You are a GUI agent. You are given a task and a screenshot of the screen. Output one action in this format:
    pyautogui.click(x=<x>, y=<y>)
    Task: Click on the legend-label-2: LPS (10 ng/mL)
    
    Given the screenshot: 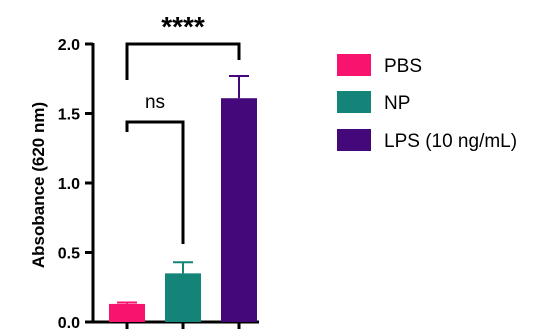 What is the action you would take?
    pyautogui.click(x=450, y=141)
    